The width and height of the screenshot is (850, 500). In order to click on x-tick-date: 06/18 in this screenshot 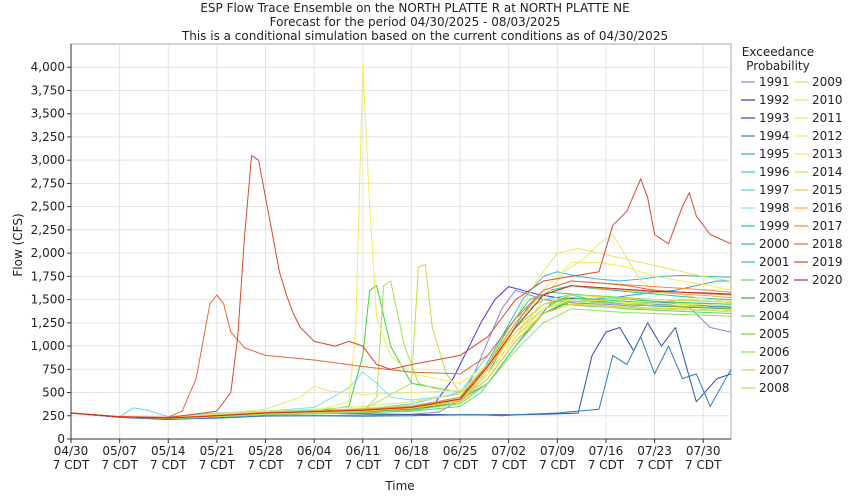, I will do `click(411, 451)`.